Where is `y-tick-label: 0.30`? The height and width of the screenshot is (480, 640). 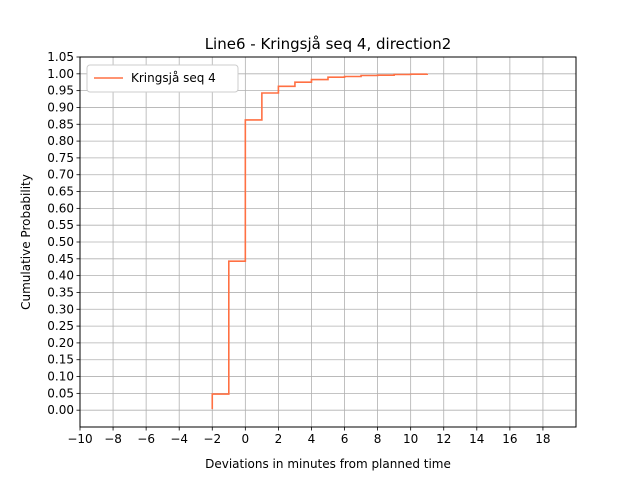
y-tick-label: 0.30 is located at coordinates (60, 309).